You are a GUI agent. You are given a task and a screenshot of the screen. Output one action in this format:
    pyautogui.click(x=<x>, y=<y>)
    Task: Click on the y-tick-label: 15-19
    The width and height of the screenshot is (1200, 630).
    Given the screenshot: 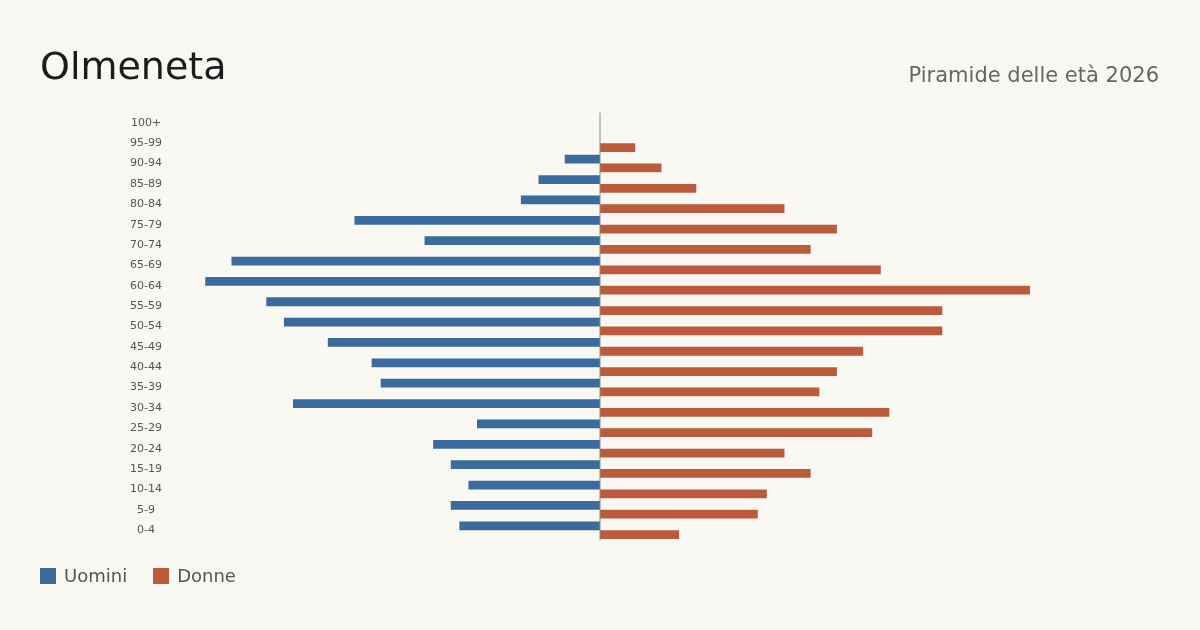 What is the action you would take?
    pyautogui.click(x=146, y=468)
    